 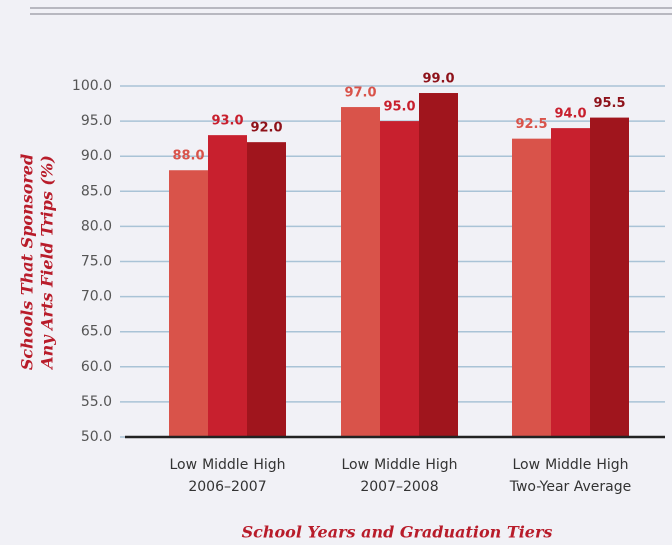 What do you see at coordinates (96, 437) in the screenshot?
I see `y-tick-label: 50.0` at bounding box center [96, 437].